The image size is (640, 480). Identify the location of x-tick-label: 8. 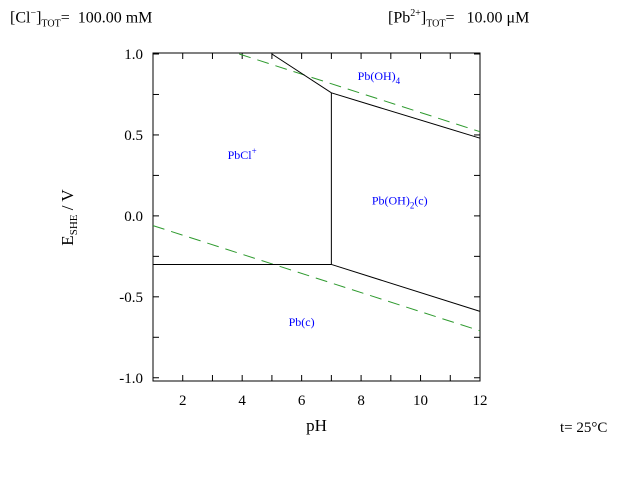
(361, 401).